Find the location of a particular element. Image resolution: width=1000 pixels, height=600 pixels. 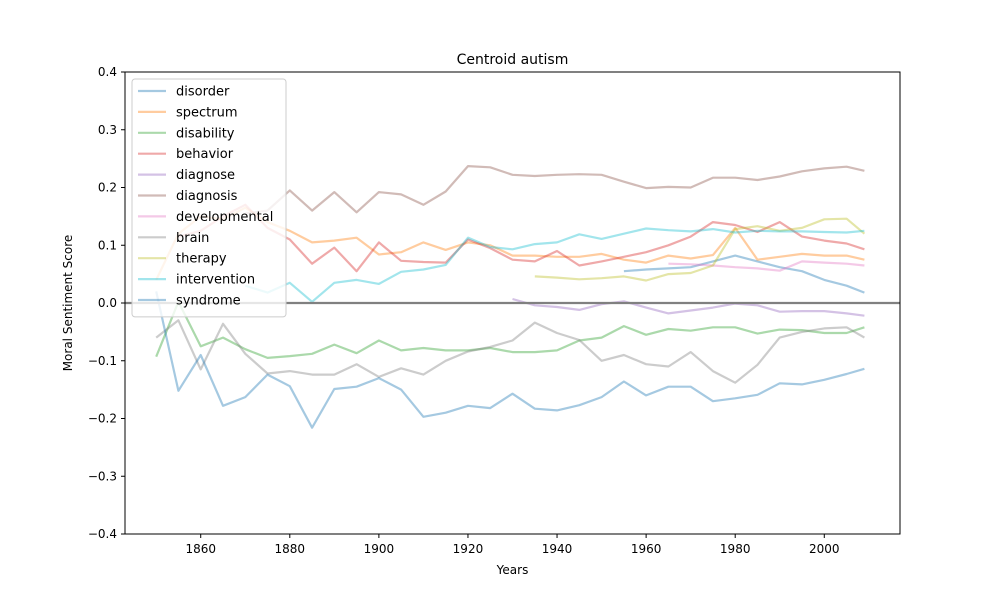

series-line-brain is located at coordinates (510, 351).